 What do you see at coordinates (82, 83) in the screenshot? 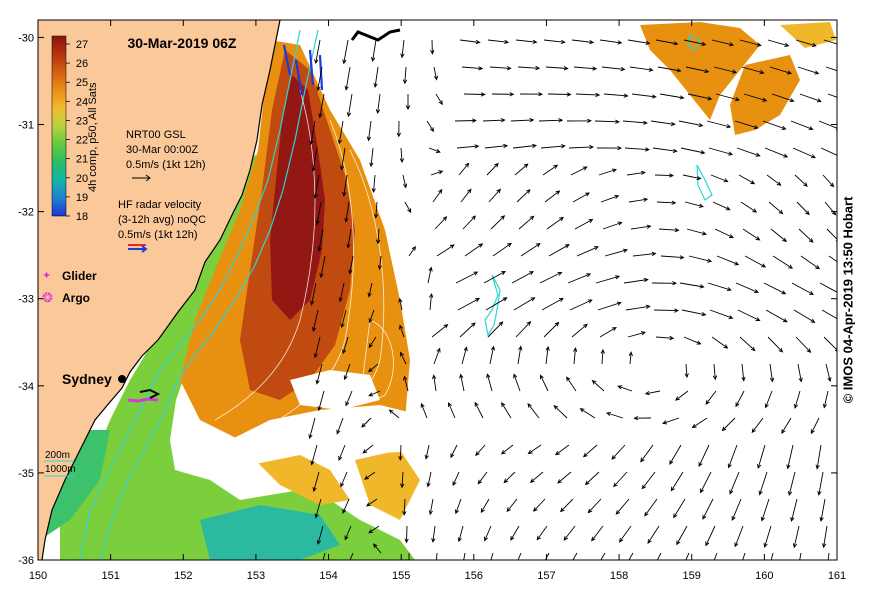
I see `colorbar-tick-label: 25` at bounding box center [82, 83].